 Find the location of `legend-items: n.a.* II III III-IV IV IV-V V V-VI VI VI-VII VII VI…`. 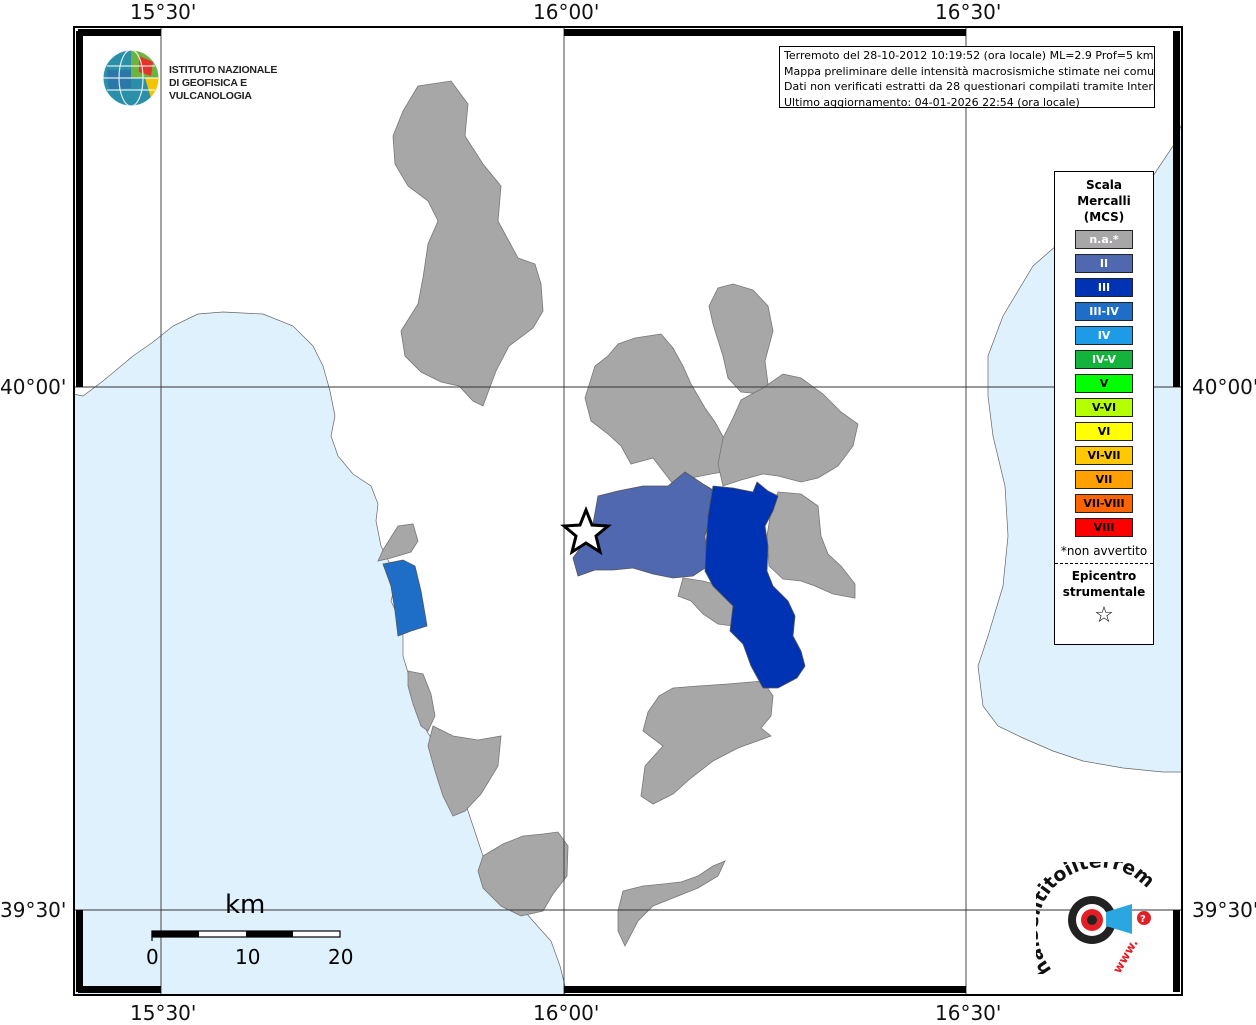

legend-items: n.a.* II III III-IV IV IV-V V V-VI VI VI-VII VII VI… is located at coordinates (1104, 383).